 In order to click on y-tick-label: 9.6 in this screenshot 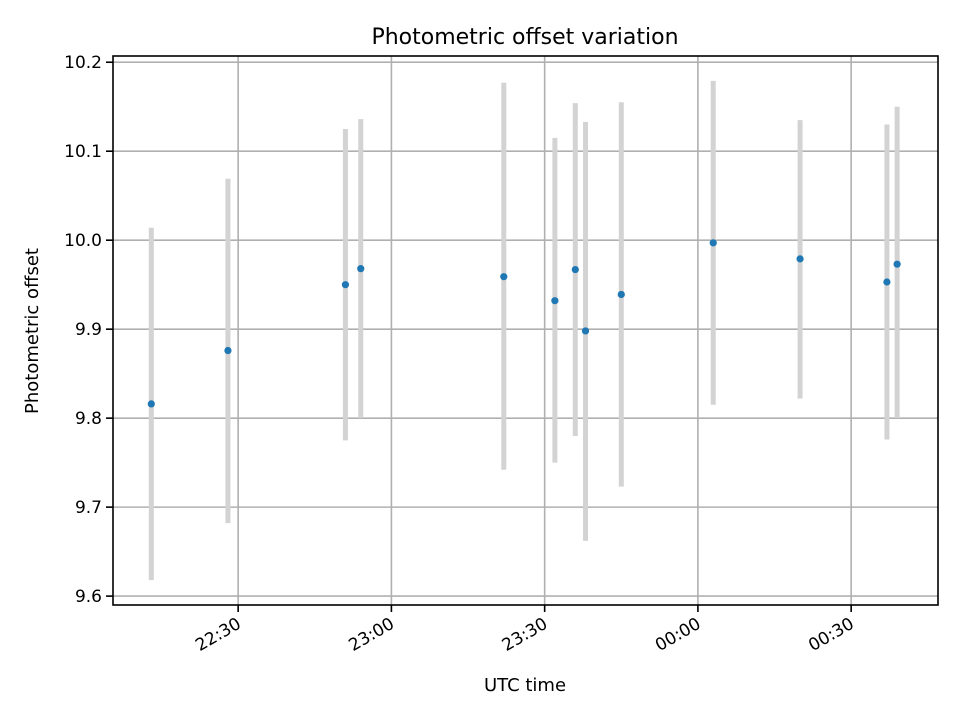, I will do `click(88, 597)`.